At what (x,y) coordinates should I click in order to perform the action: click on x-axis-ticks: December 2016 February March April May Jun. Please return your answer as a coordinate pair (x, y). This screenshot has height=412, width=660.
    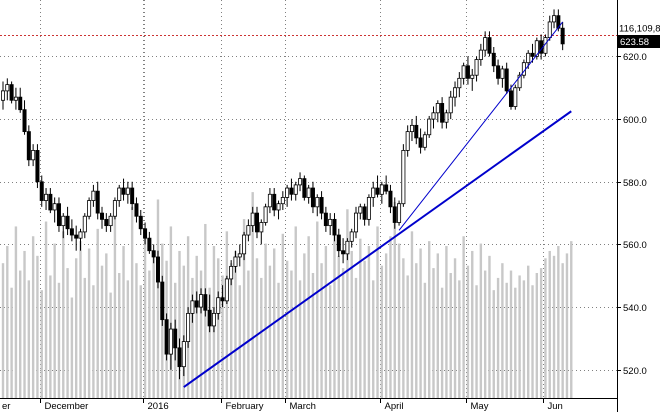
    Looking at the image, I should click on (301, 405).